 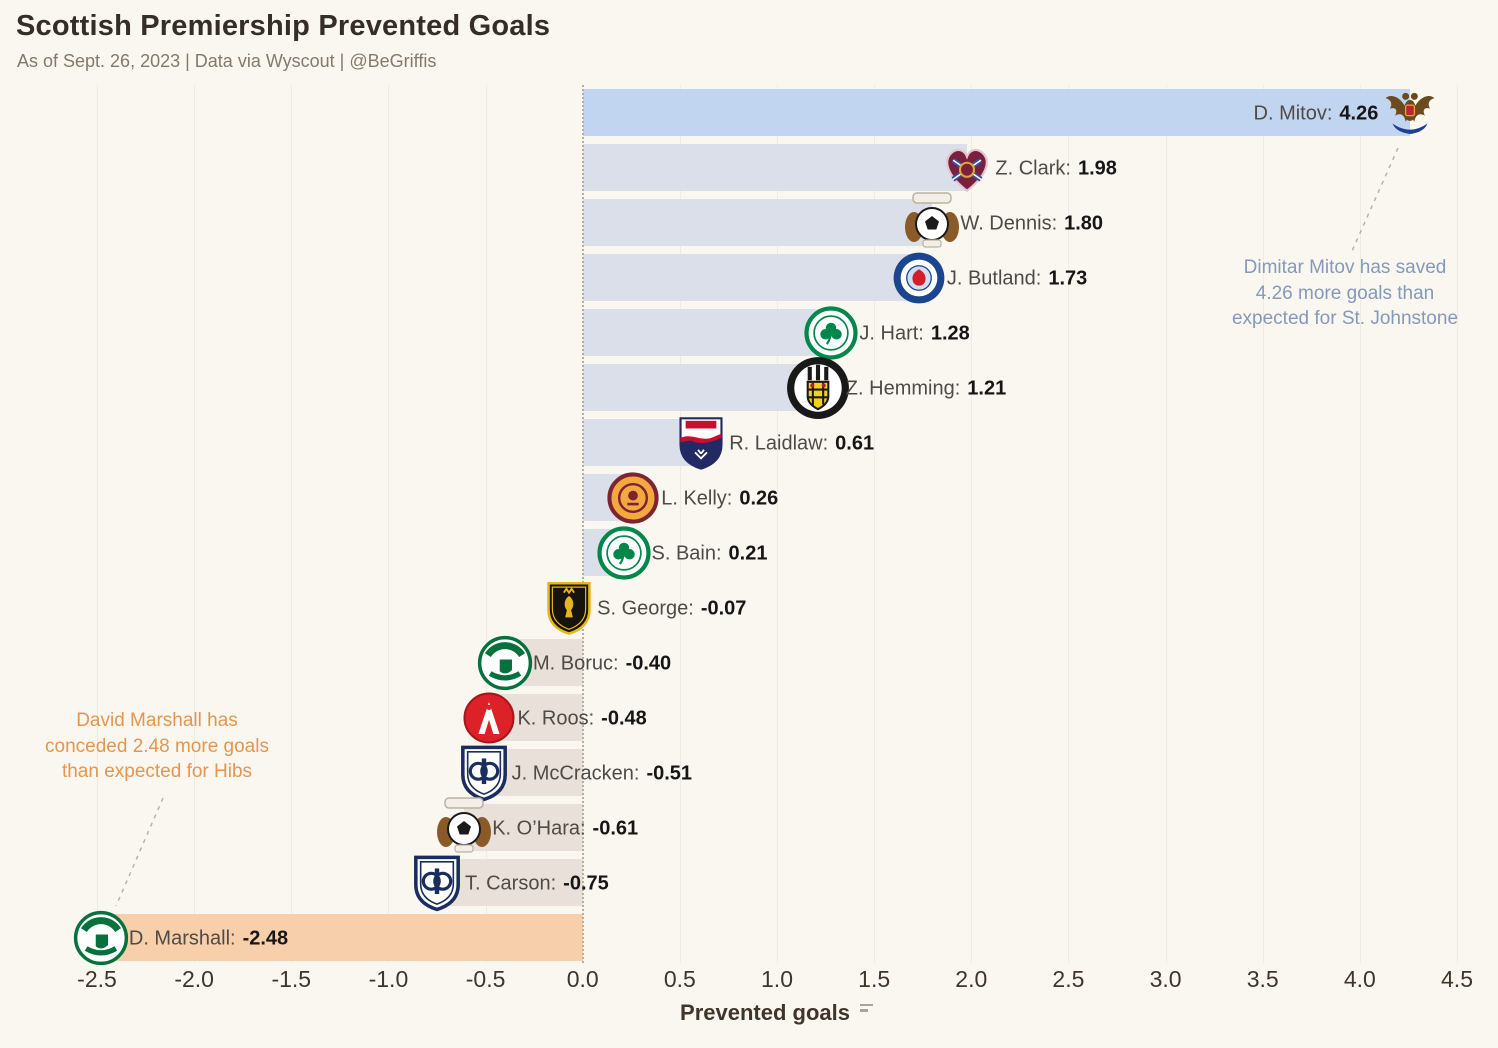 What do you see at coordinates (818, 388) in the screenshot?
I see `st-mirren-crest-icon` at bounding box center [818, 388].